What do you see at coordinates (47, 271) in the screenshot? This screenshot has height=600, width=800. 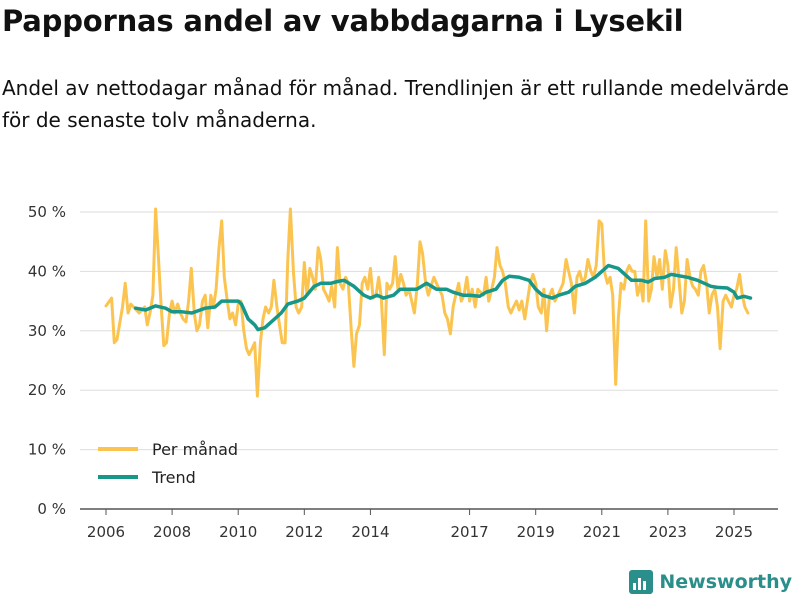 I see `y-tick-label: 40 %` at bounding box center [47, 271].